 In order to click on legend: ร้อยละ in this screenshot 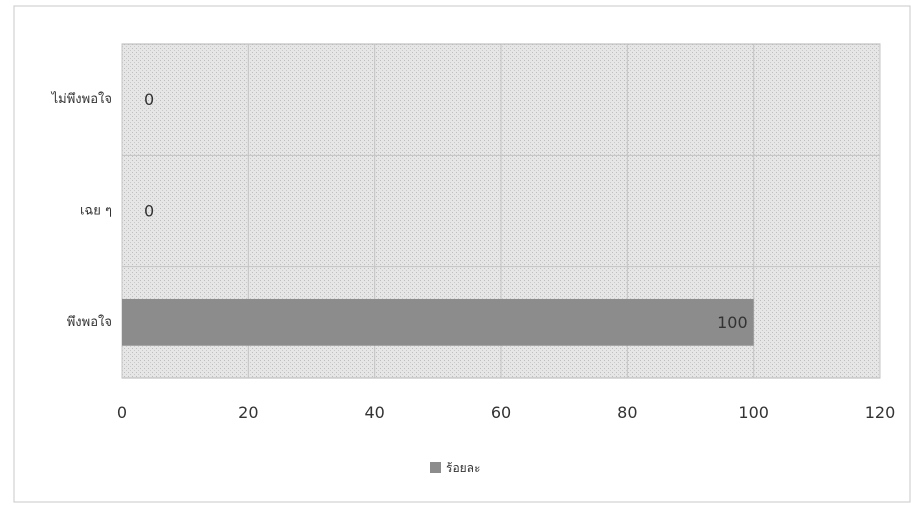, I will do `click(455, 468)`.